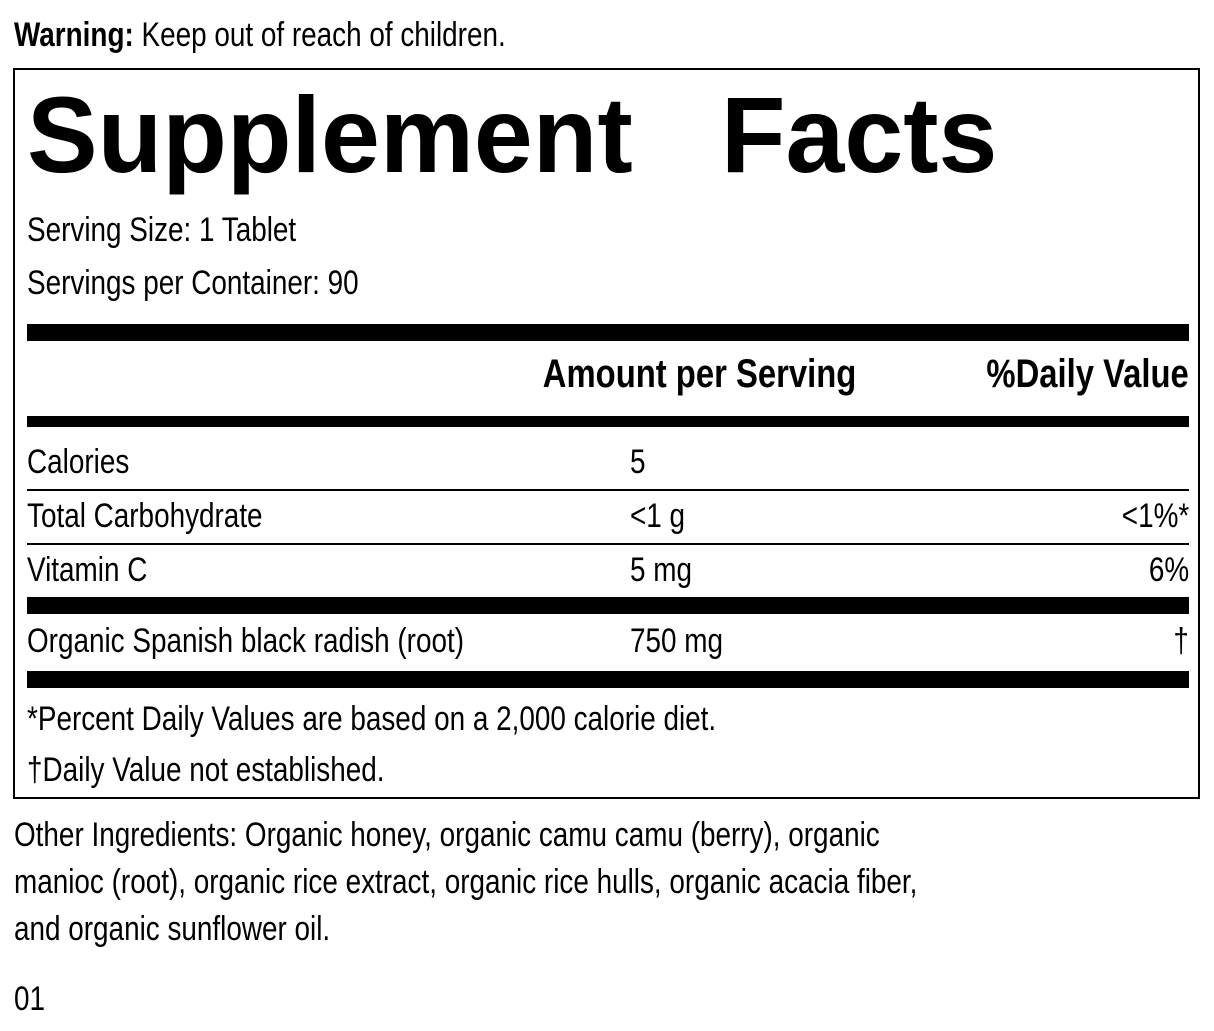 The image size is (1214, 1031). Describe the element at coordinates (1087, 374) in the screenshot. I see `header-daily-value: %Daily Value` at that location.